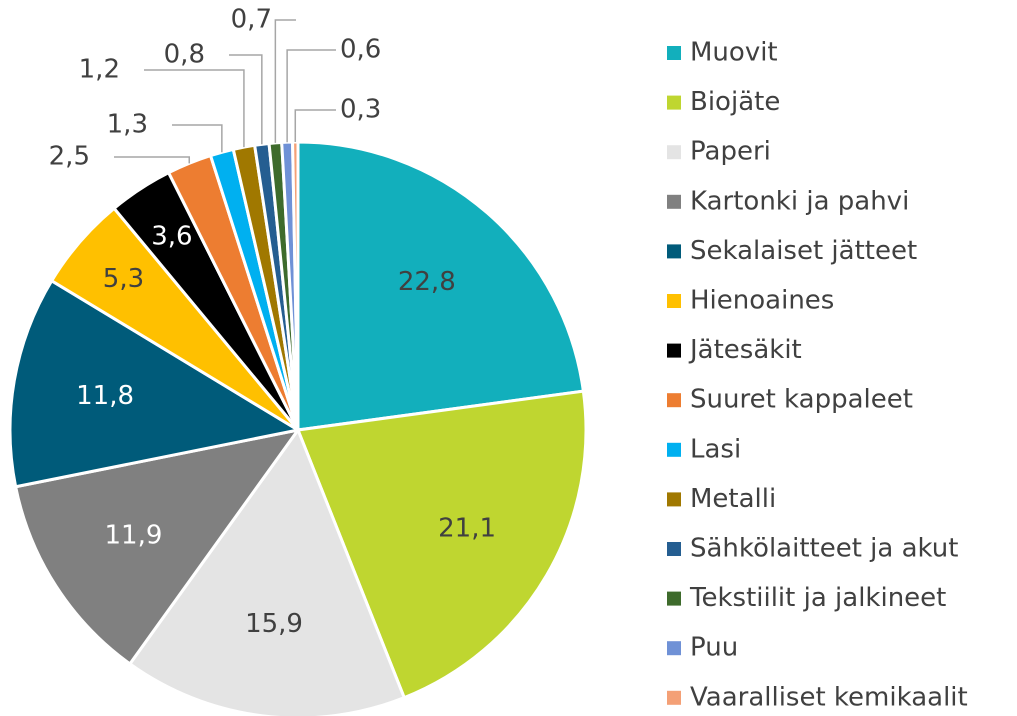 Image resolution: width=1017 pixels, height=716 pixels. What do you see at coordinates (360, 110) in the screenshot?
I see `data-label: 0,3` at bounding box center [360, 110].